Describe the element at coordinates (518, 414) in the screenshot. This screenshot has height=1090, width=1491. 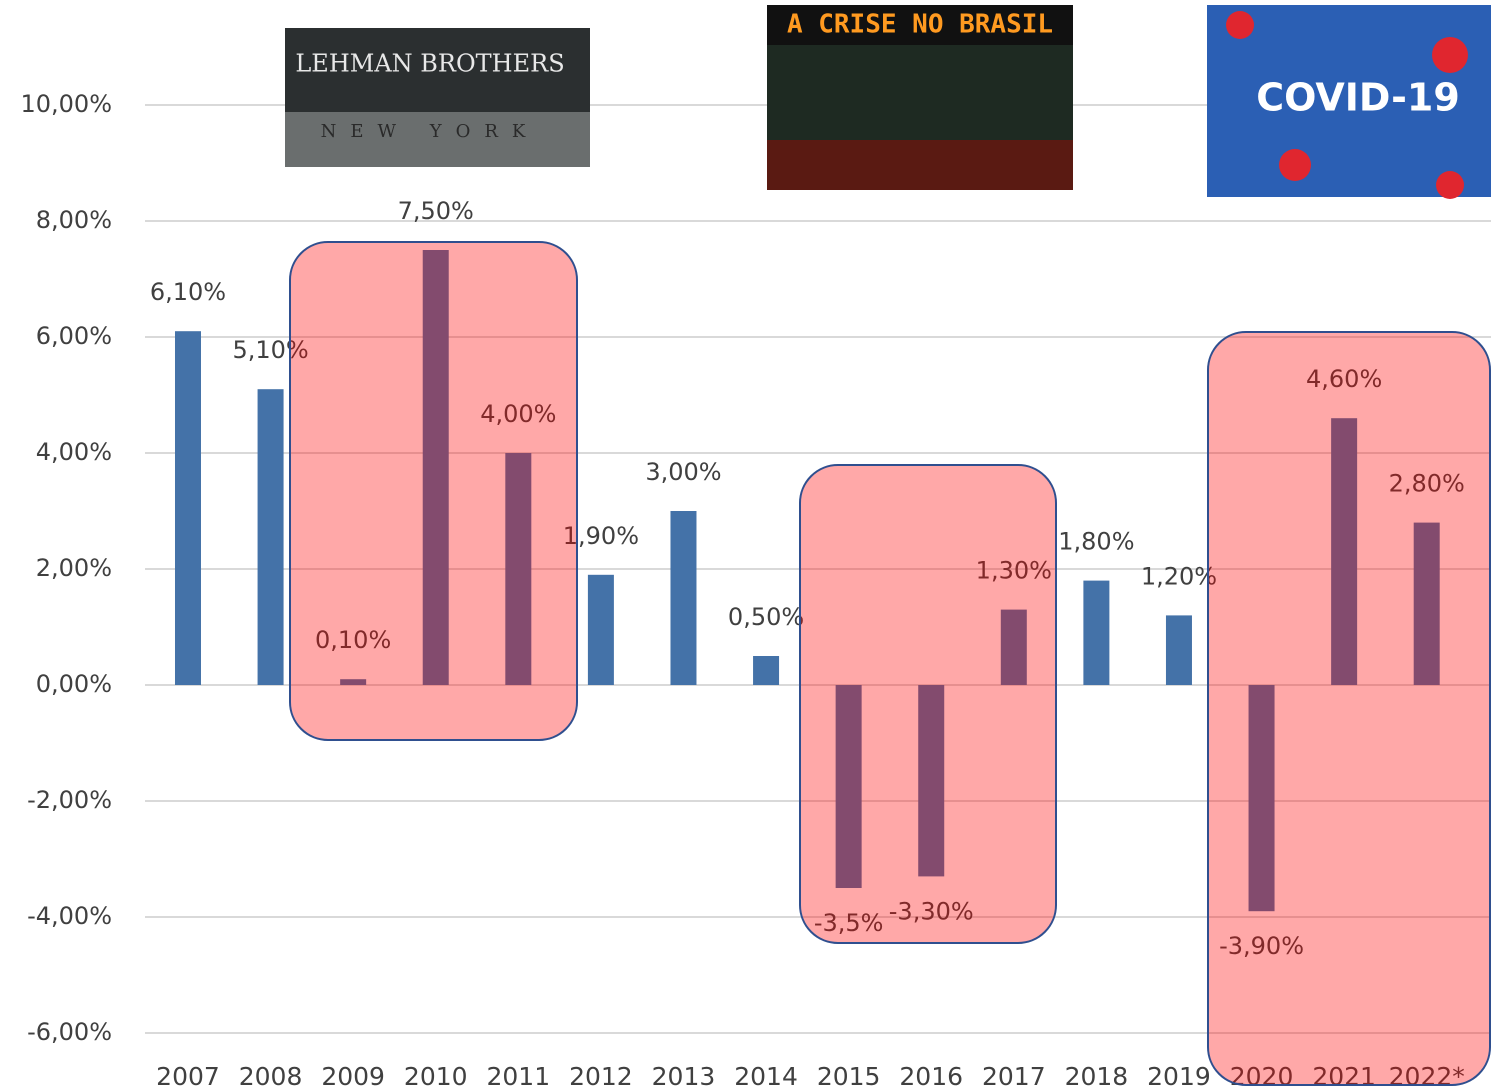
I see `data-label: 4,00%` at that location.